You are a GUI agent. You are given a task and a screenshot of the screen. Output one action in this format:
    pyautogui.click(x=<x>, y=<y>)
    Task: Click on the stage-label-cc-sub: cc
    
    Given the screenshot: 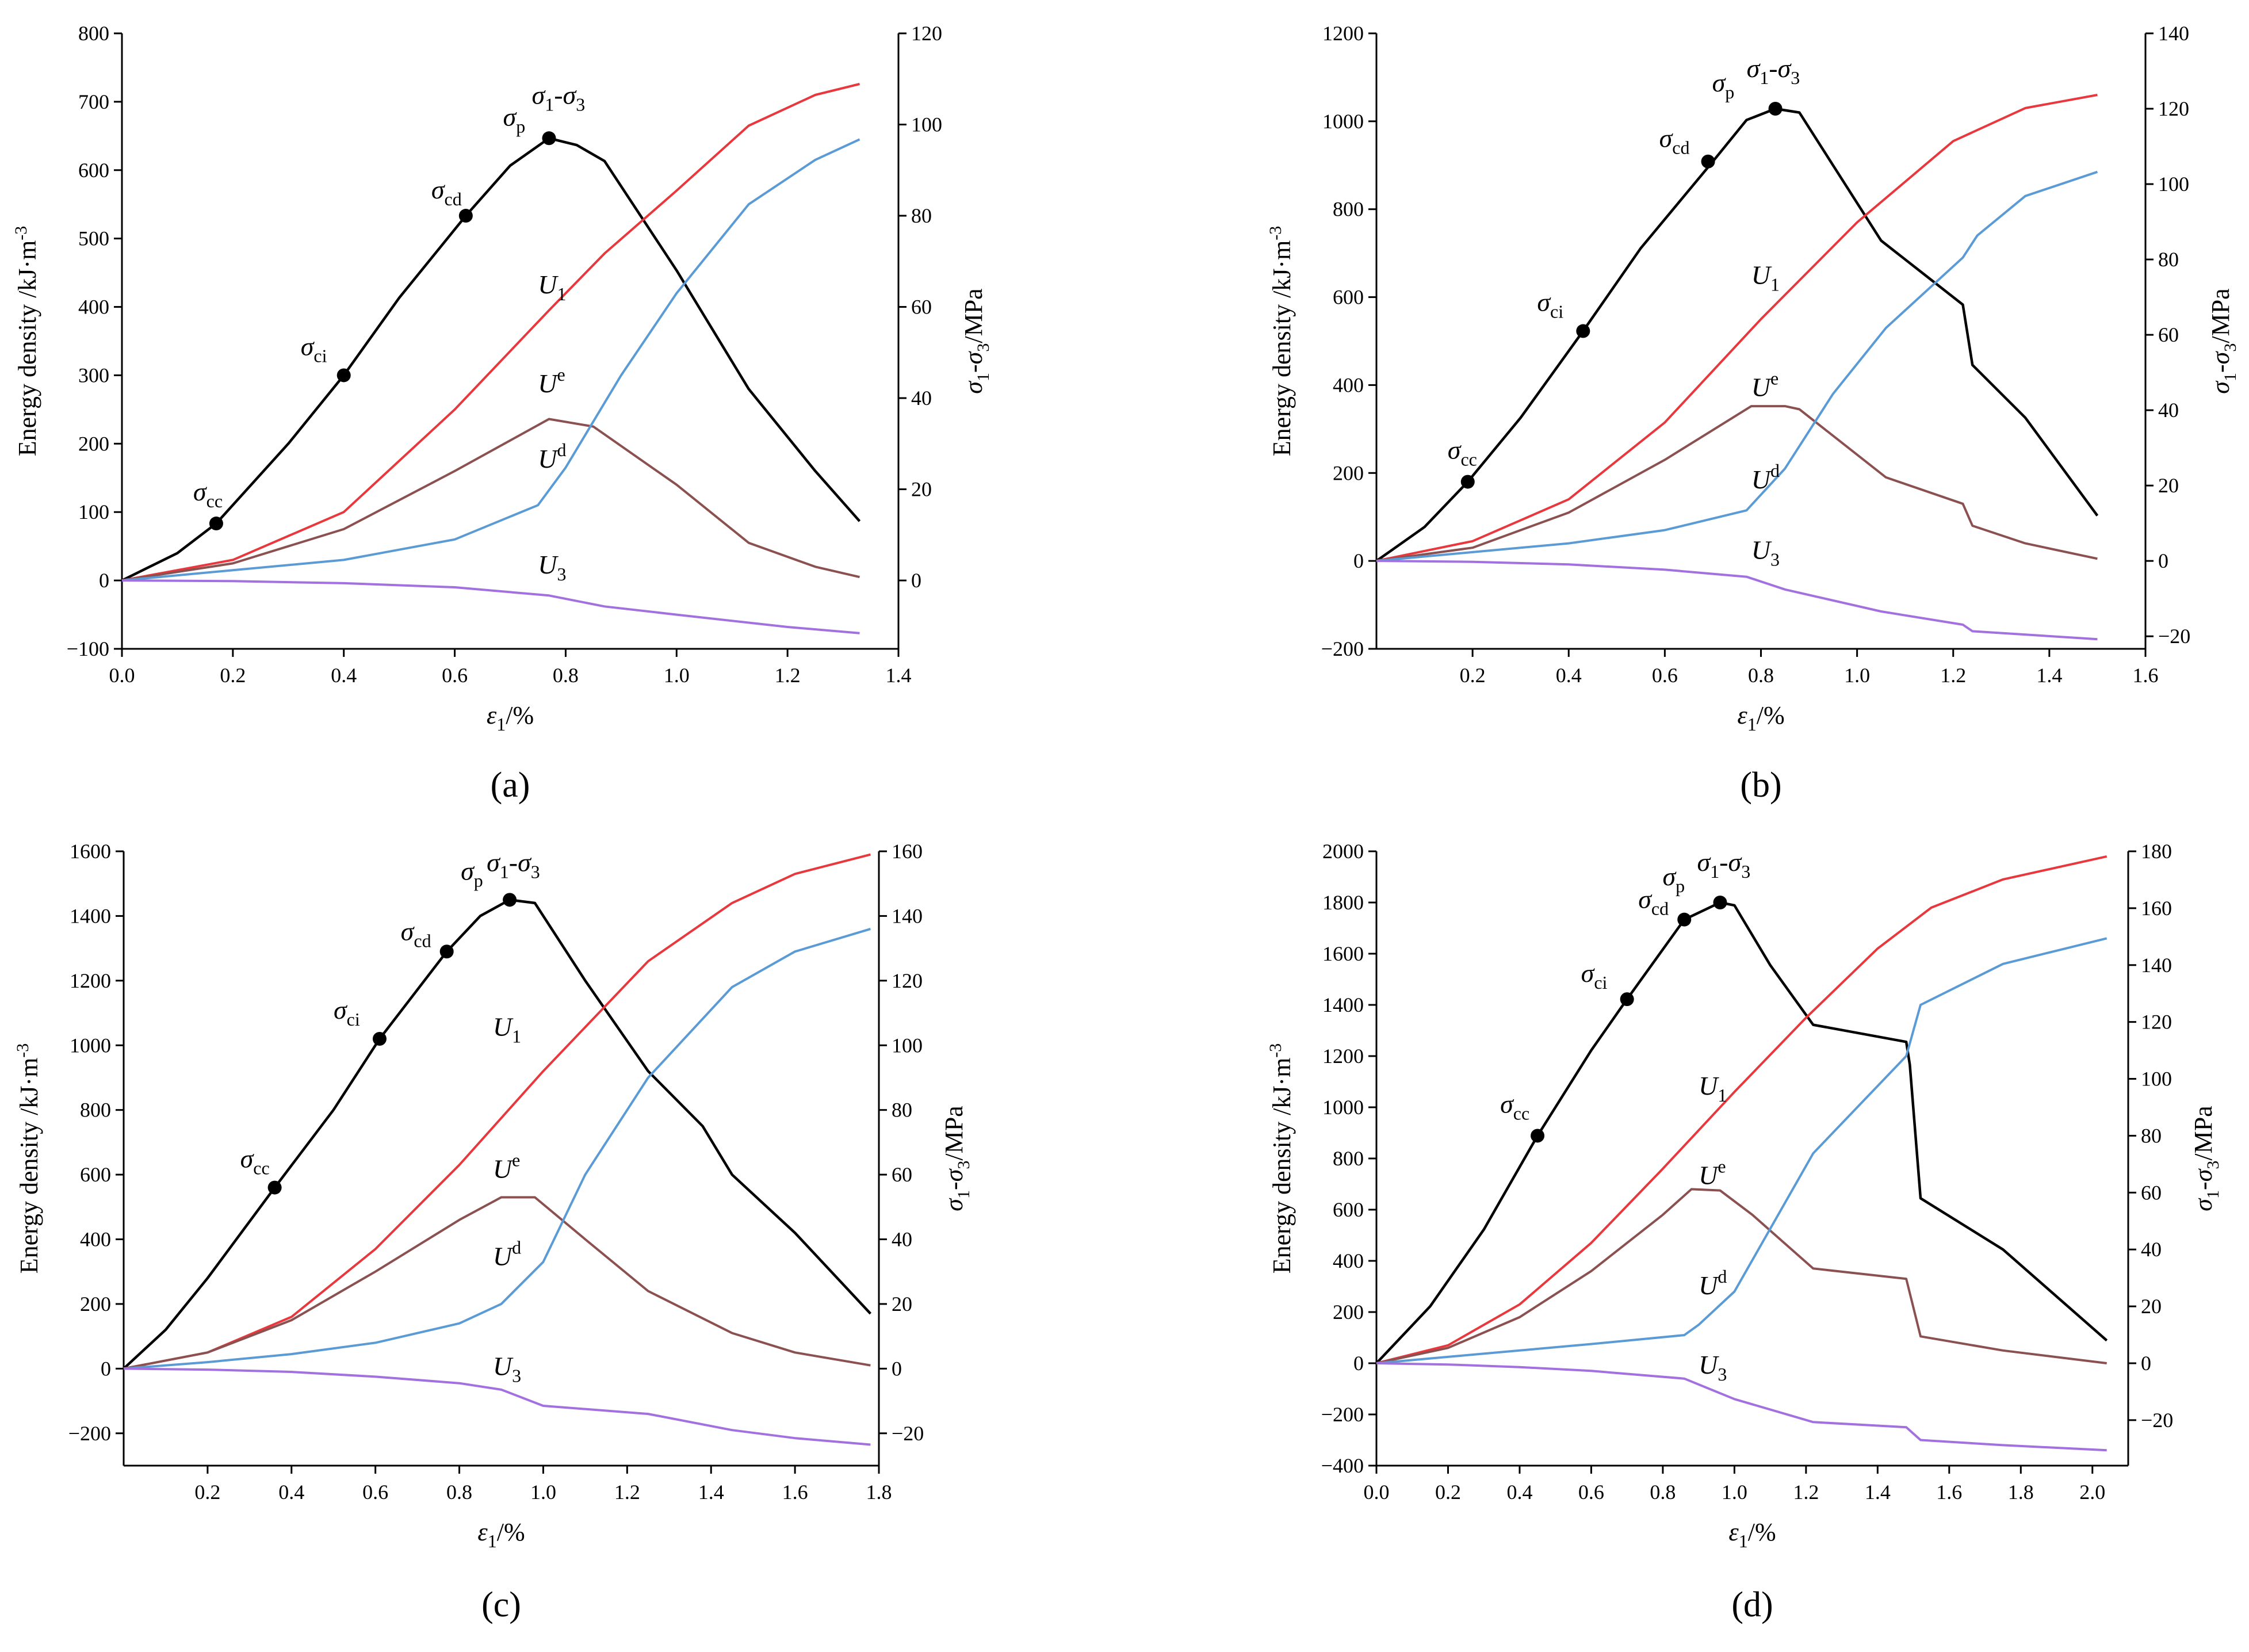 What is the action you would take?
    pyautogui.click(x=214, y=501)
    